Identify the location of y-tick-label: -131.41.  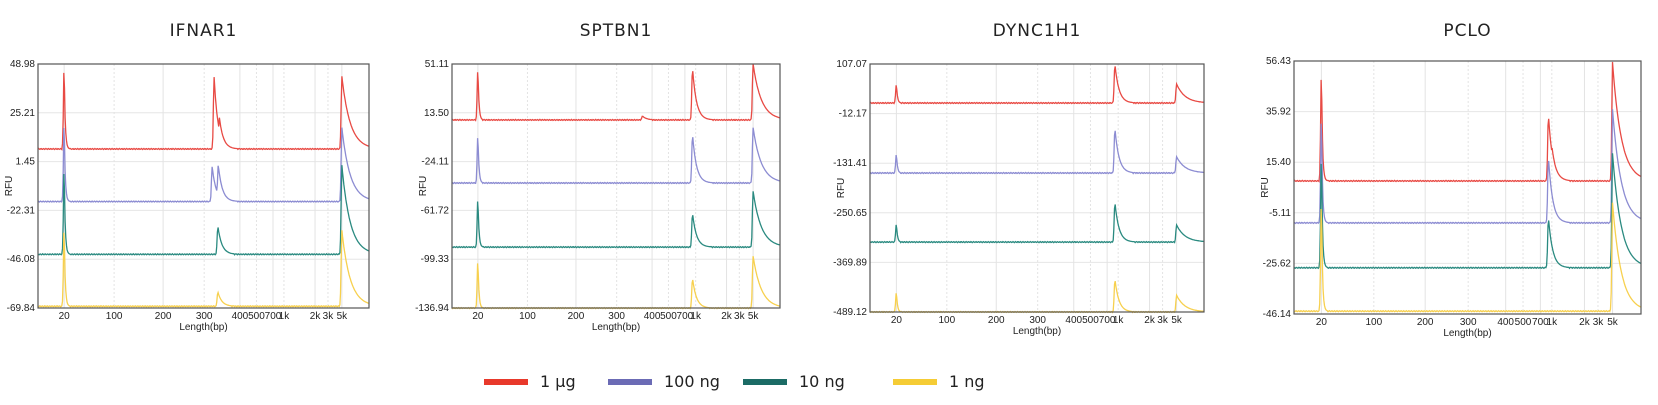
(850, 163).